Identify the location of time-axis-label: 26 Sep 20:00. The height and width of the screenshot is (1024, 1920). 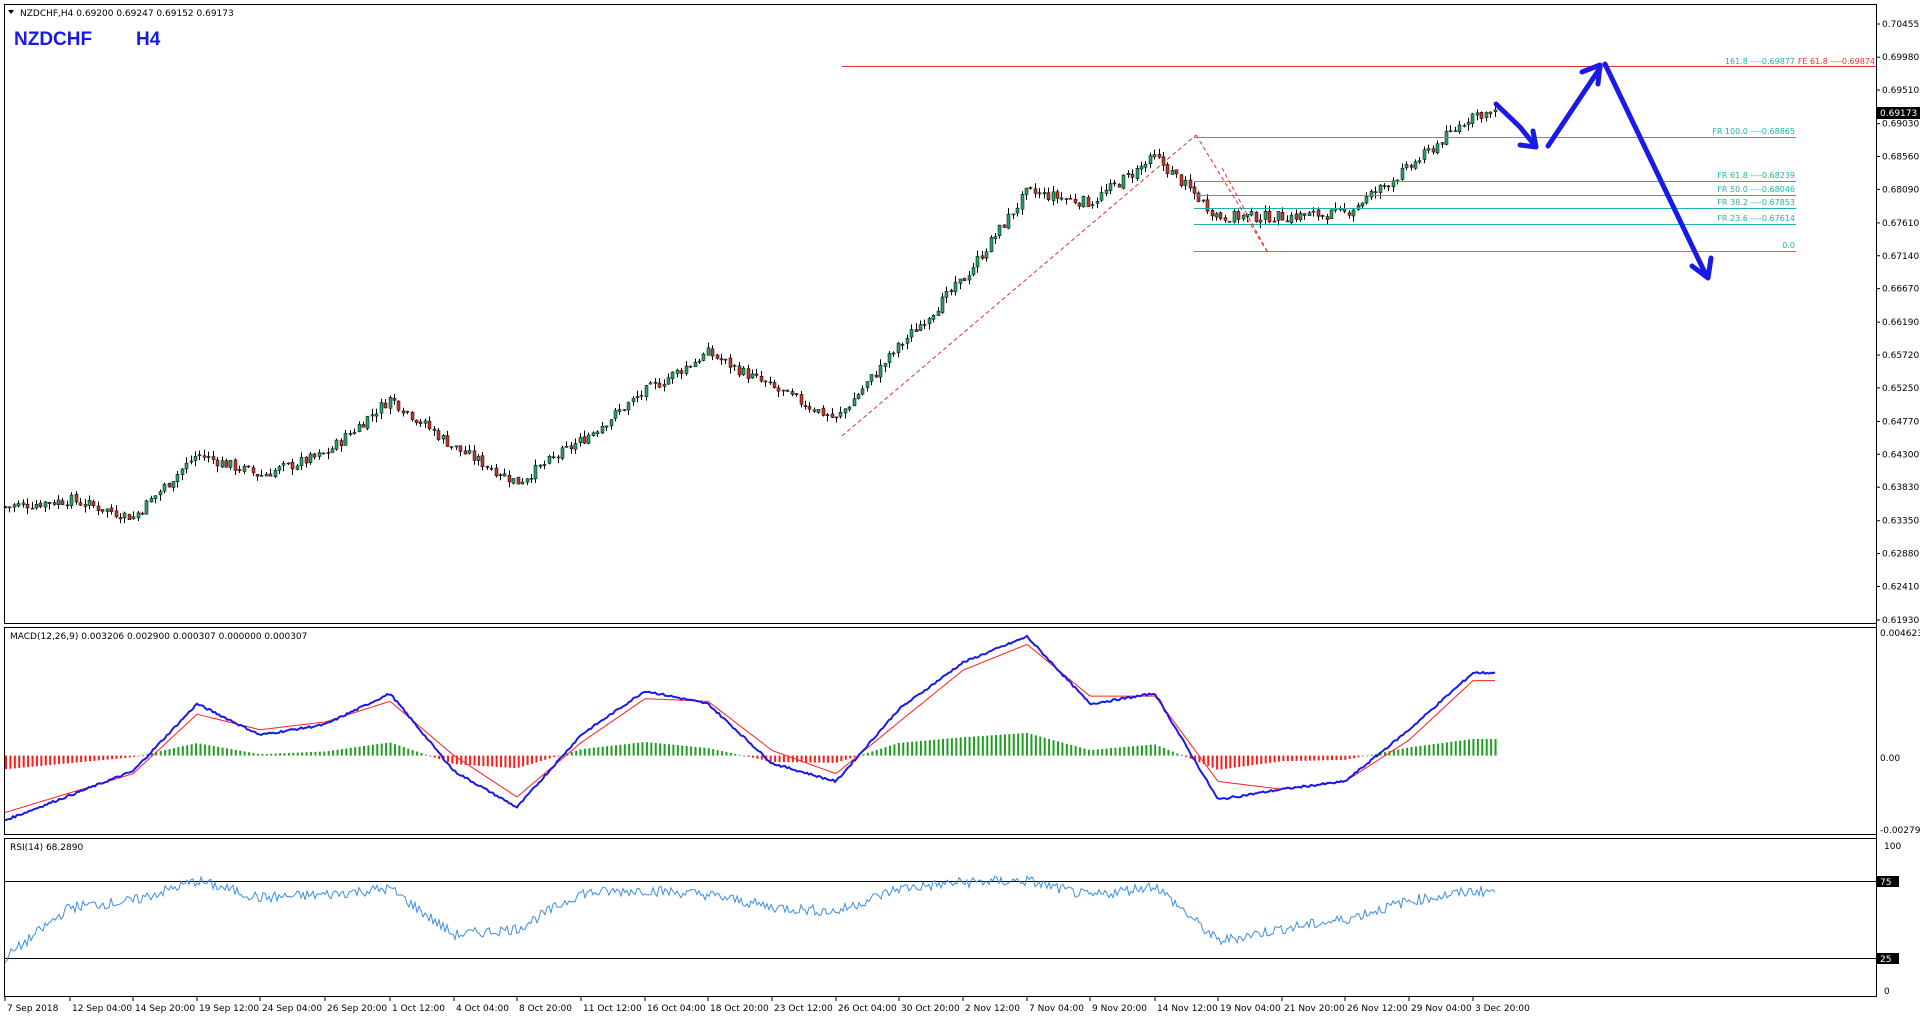
(357, 1009).